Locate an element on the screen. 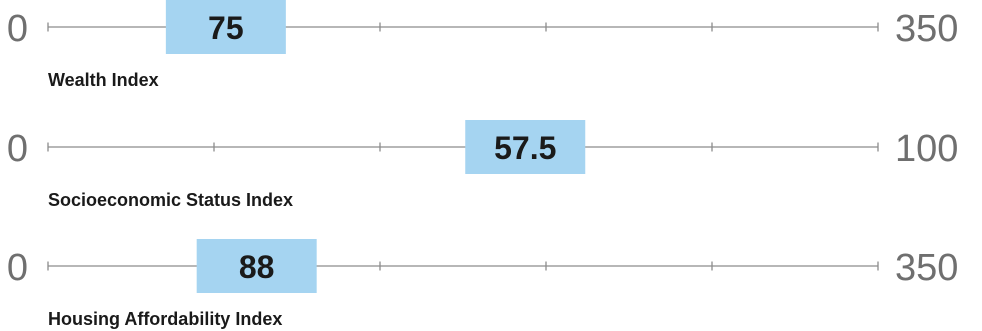 This screenshot has width=982, height=331. gauge-name-label: Socioeconomic Status Index is located at coordinates (170, 200).